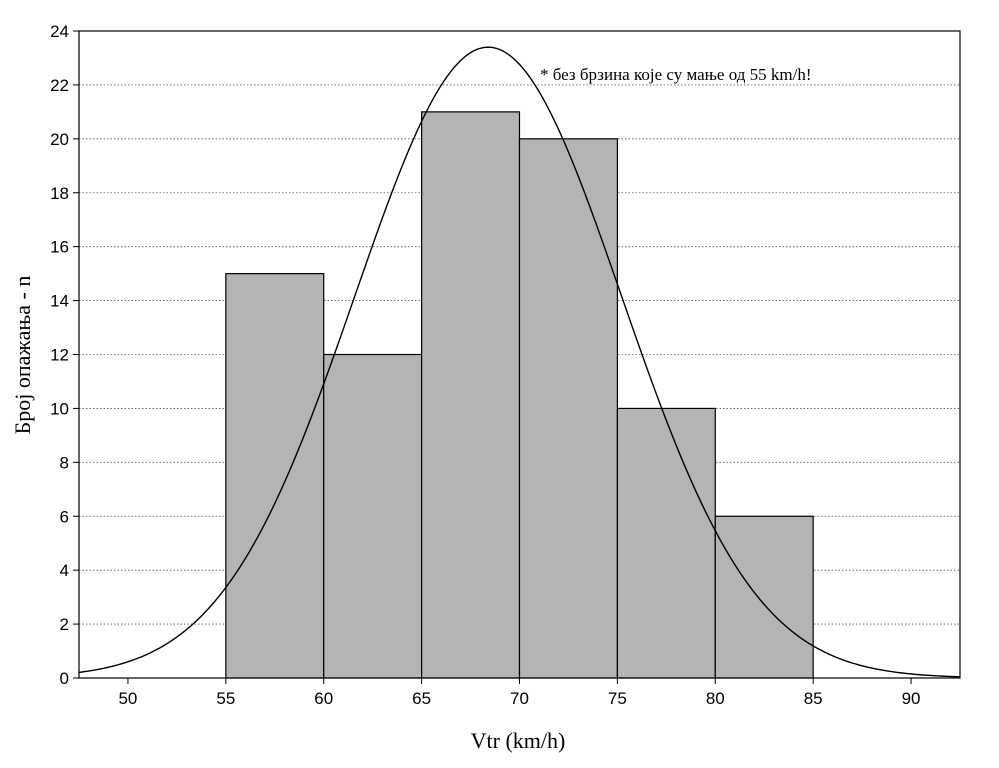  Describe the element at coordinates (59, 408) in the screenshot. I see `y-tick-label-10: 10` at that location.